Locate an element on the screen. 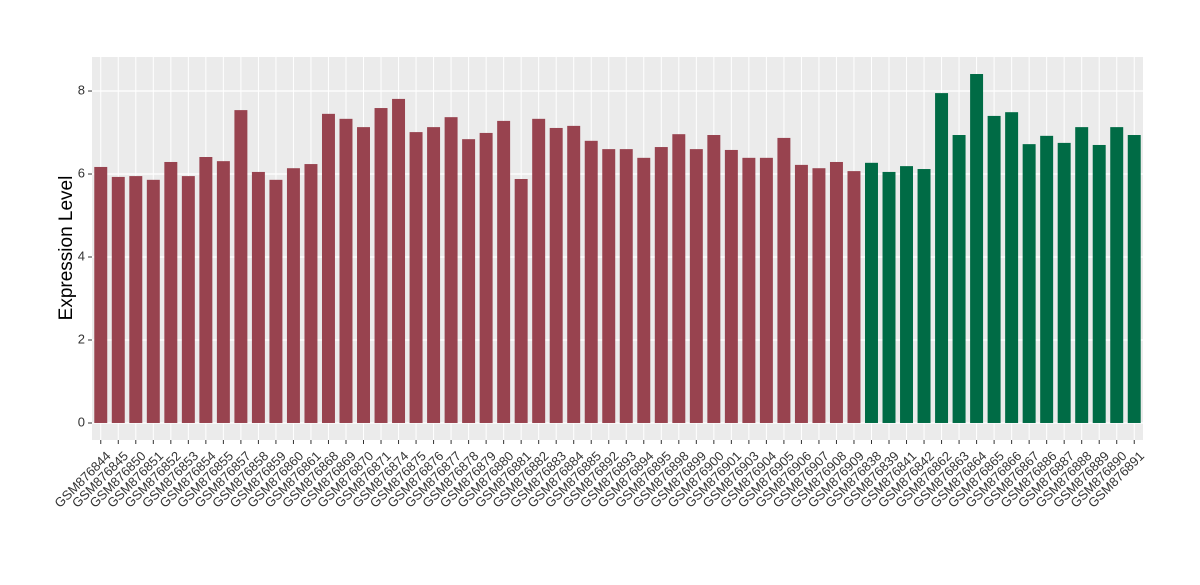 This screenshot has width=1200, height=585. y-tick-label: 4 is located at coordinates (81, 255).